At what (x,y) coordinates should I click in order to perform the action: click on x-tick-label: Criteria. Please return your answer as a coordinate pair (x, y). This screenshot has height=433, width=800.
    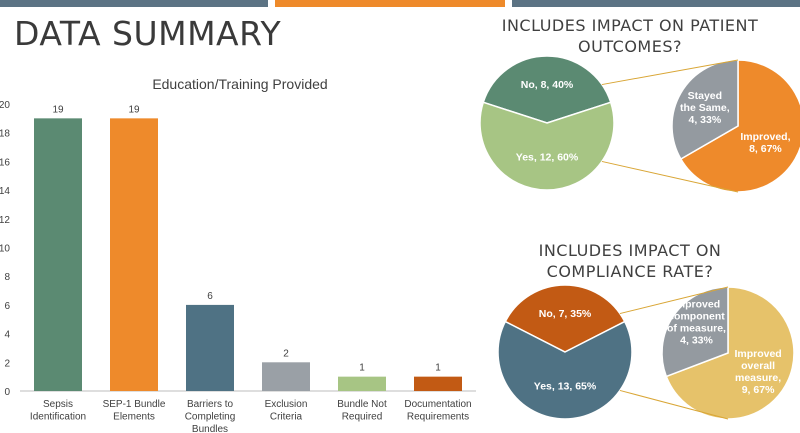
    Looking at the image, I should click on (286, 417).